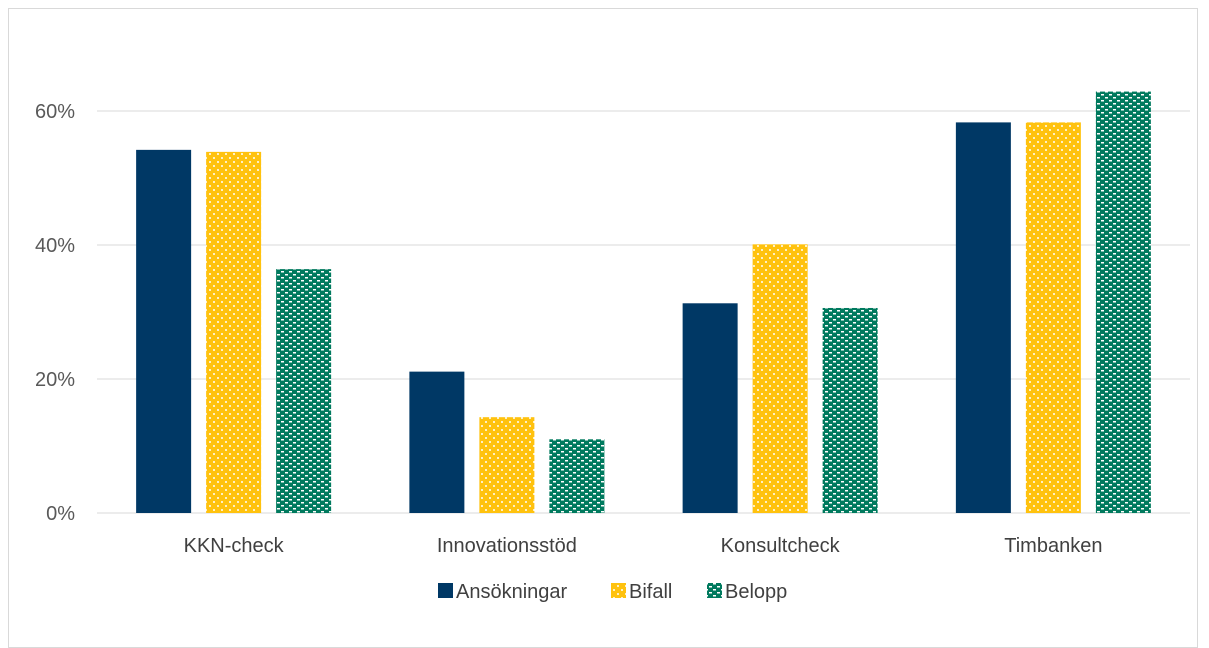 The image size is (1209, 648). I want to click on x-category-label: KKN-check, so click(234, 546).